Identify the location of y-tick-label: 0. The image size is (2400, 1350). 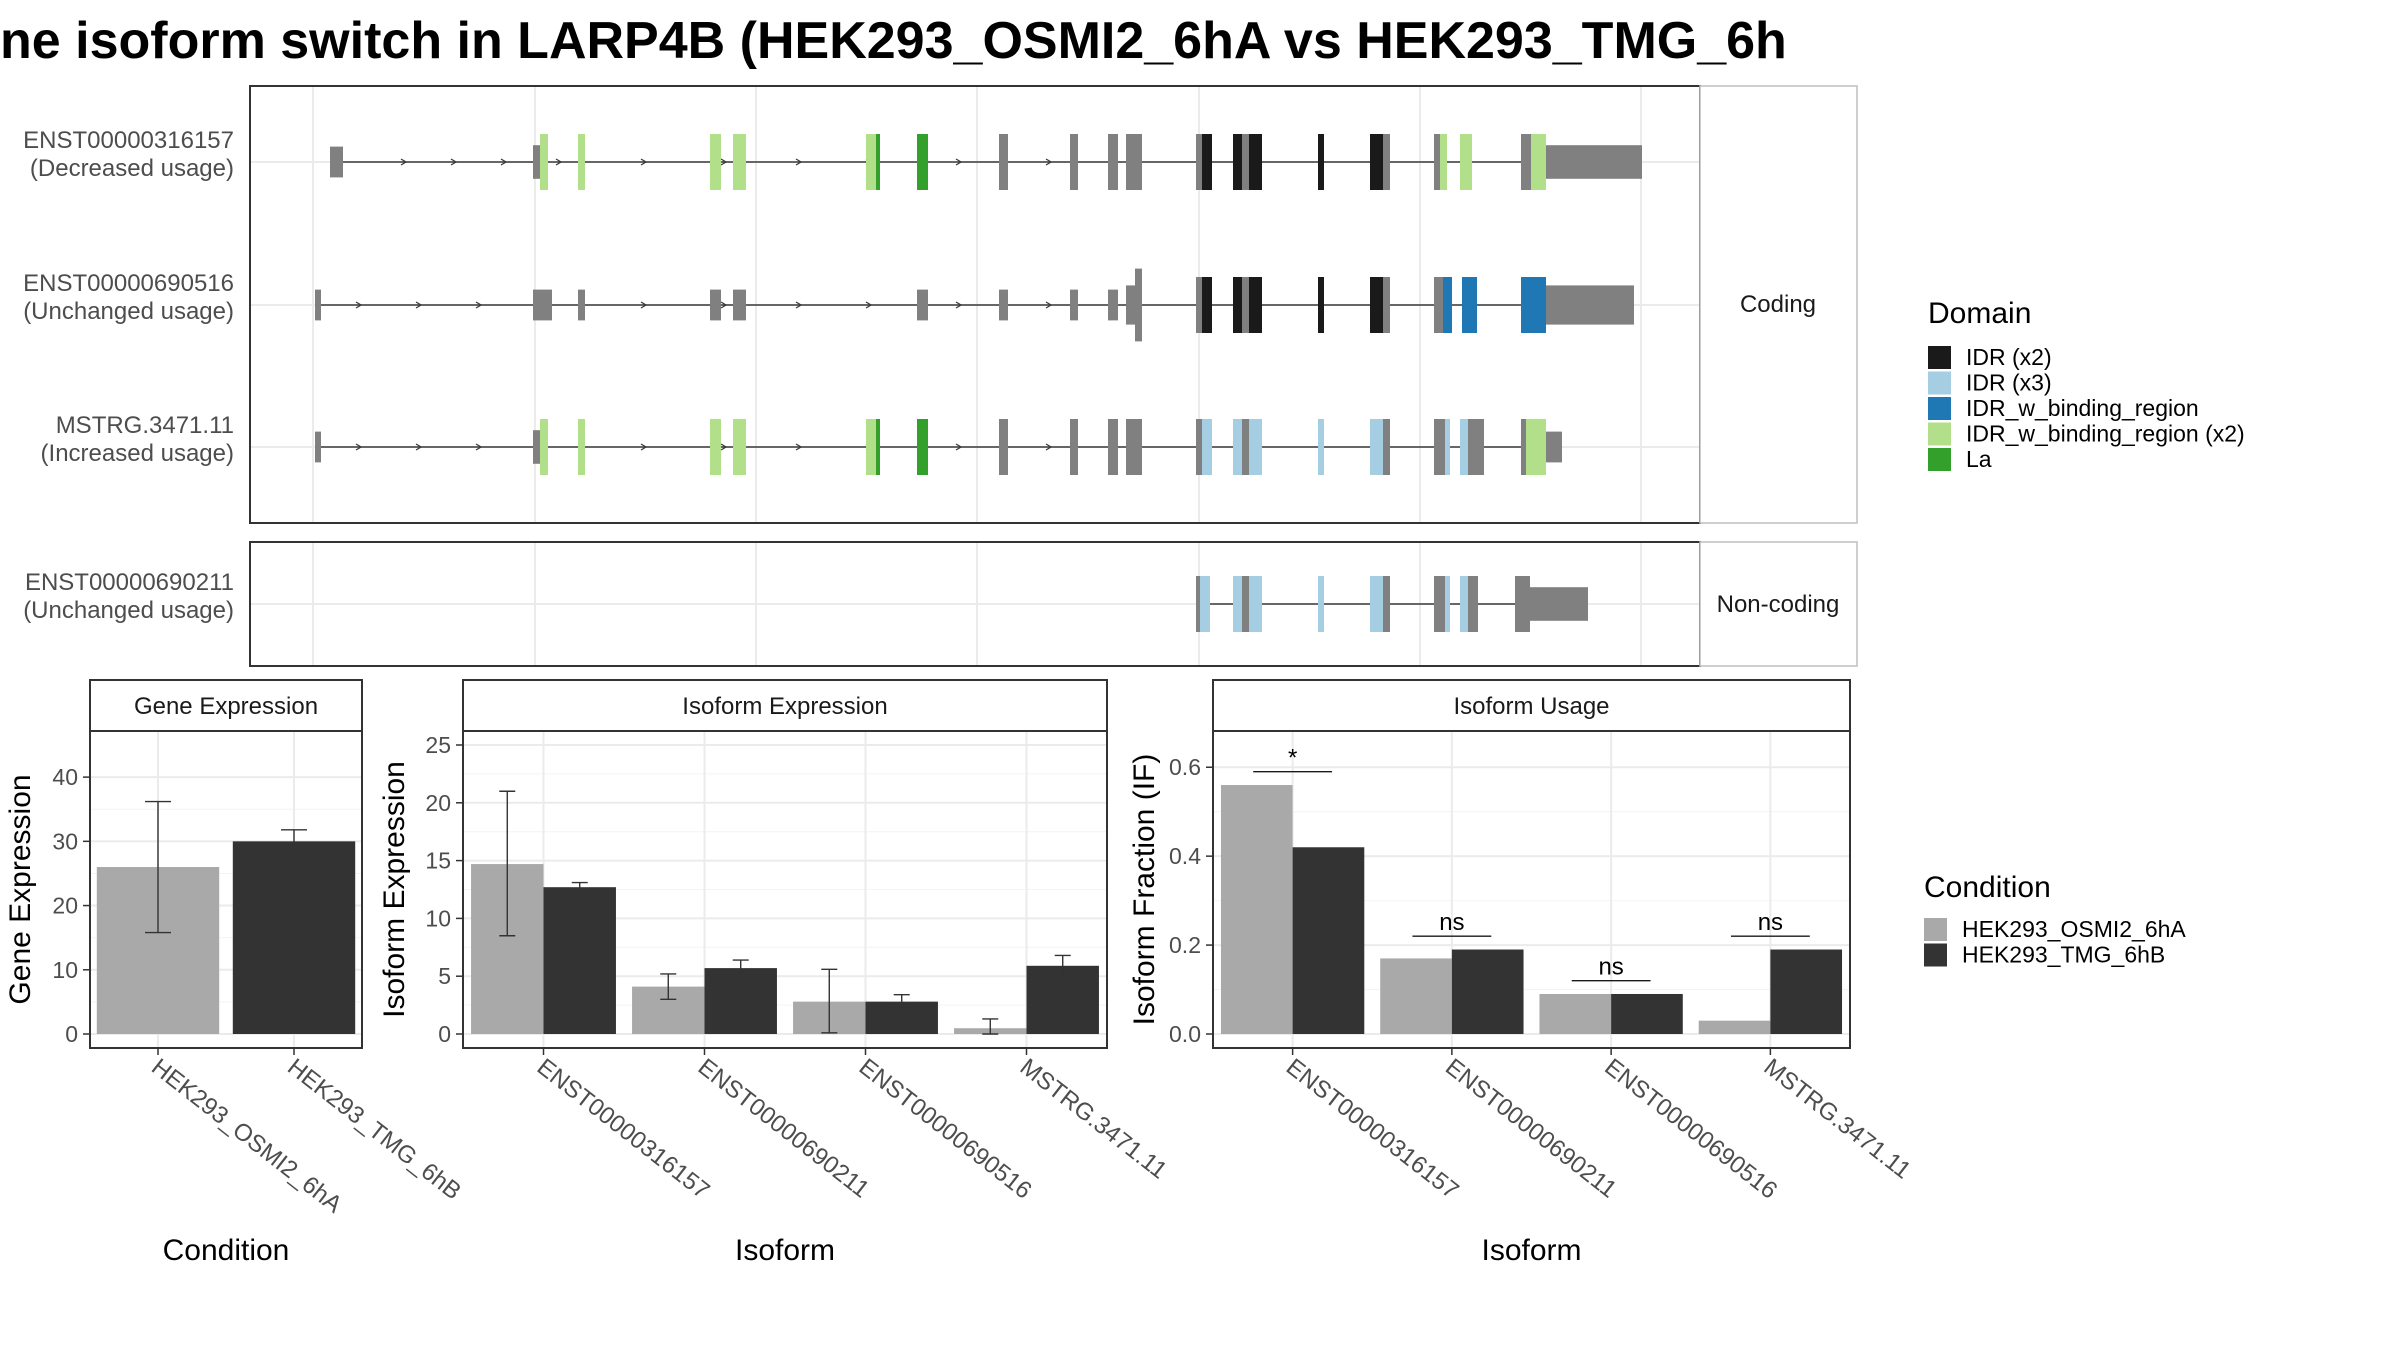
(71, 1034).